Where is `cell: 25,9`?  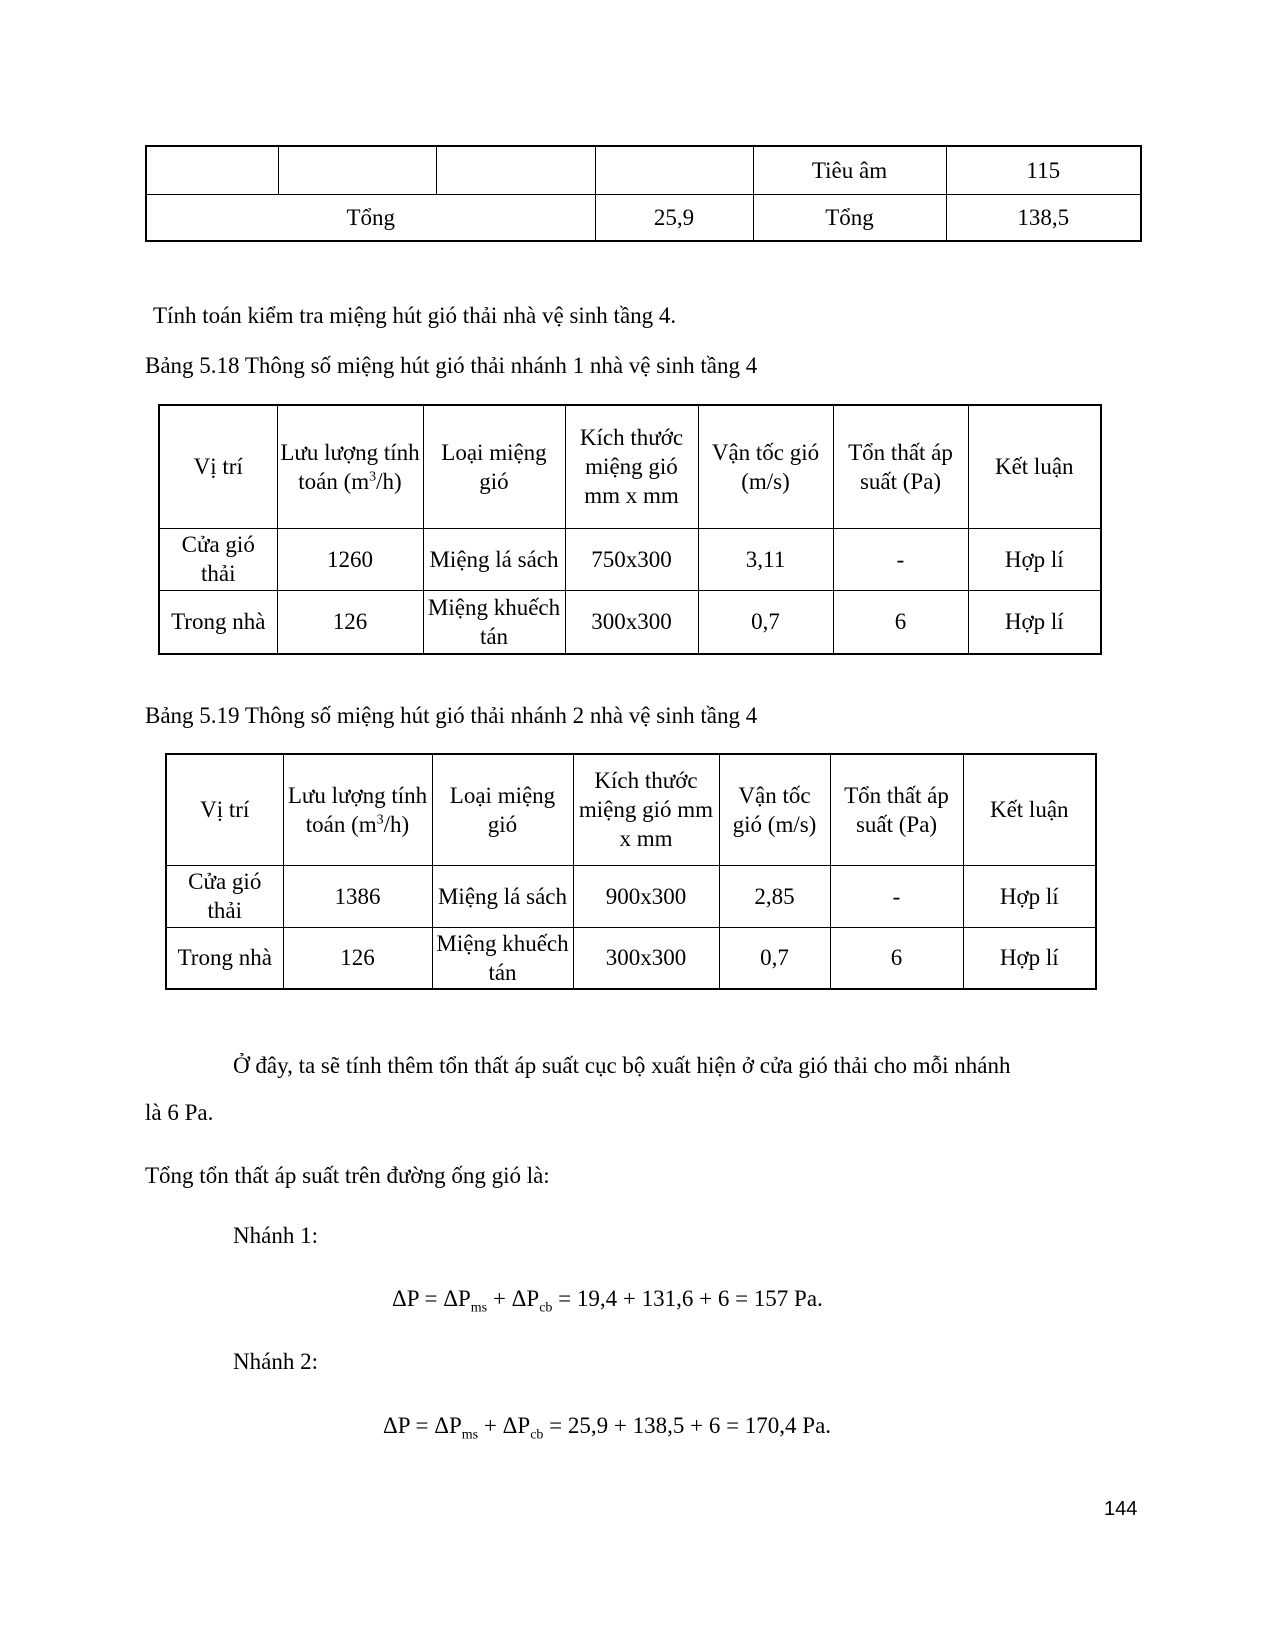 cell: 25,9 is located at coordinates (674, 217).